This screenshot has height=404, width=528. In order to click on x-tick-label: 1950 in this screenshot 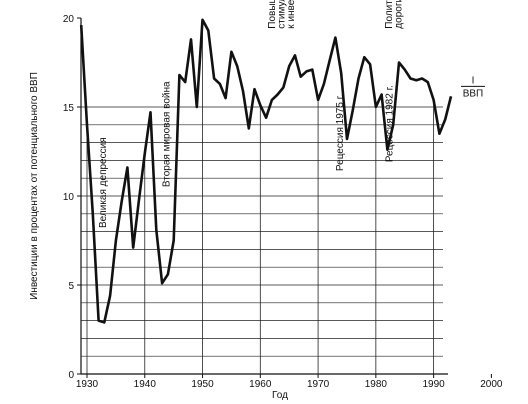, I will do `click(202, 384)`.